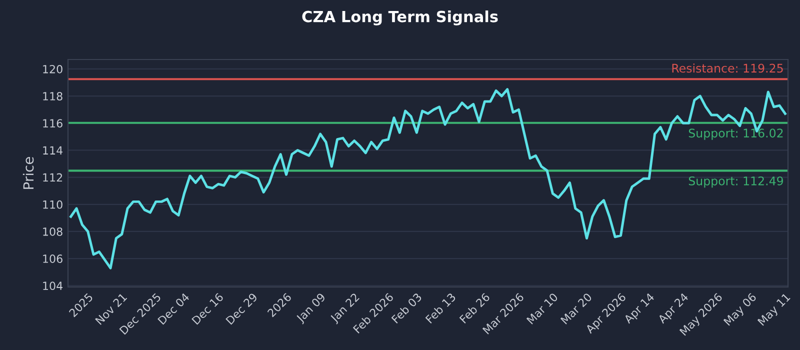  What do you see at coordinates (440, 308) in the screenshot?
I see `x-tick-label: Feb 13` at bounding box center [440, 308].